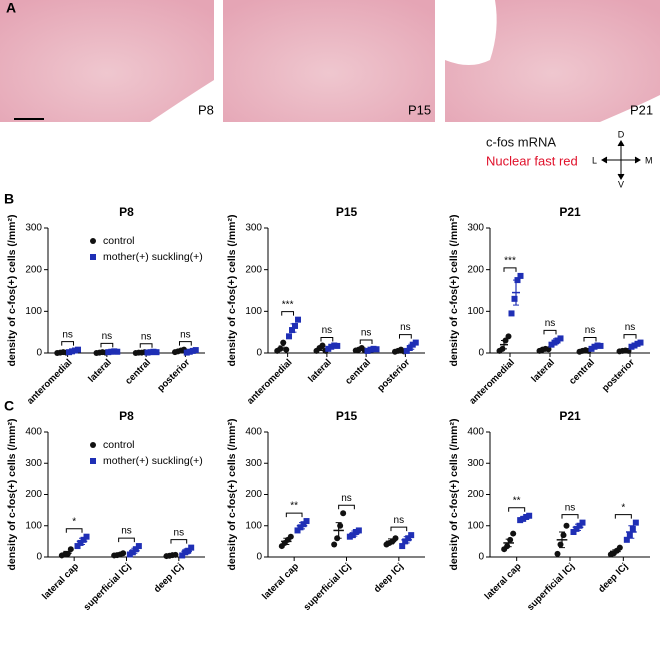 Image resolution: width=660 pixels, height=648 pixels. What do you see at coordinates (621, 160) in the screenshot?
I see `compass` at bounding box center [621, 160].